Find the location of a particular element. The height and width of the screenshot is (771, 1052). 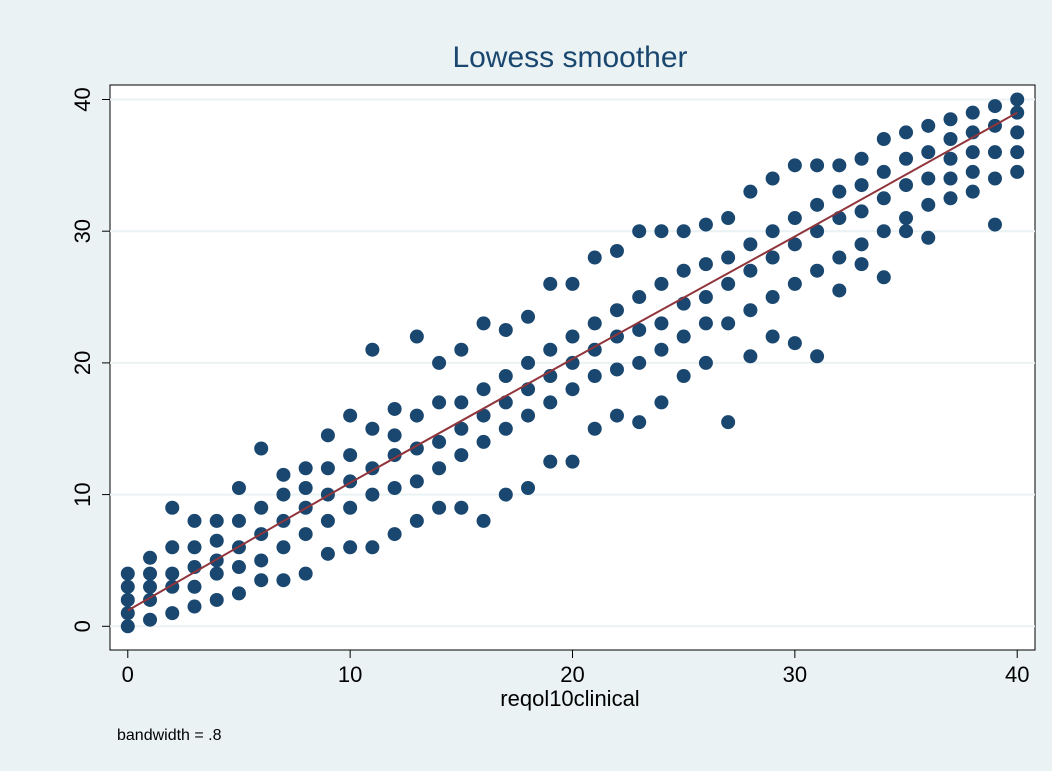

chart-title: Lowess smoother is located at coordinates (569, 57).